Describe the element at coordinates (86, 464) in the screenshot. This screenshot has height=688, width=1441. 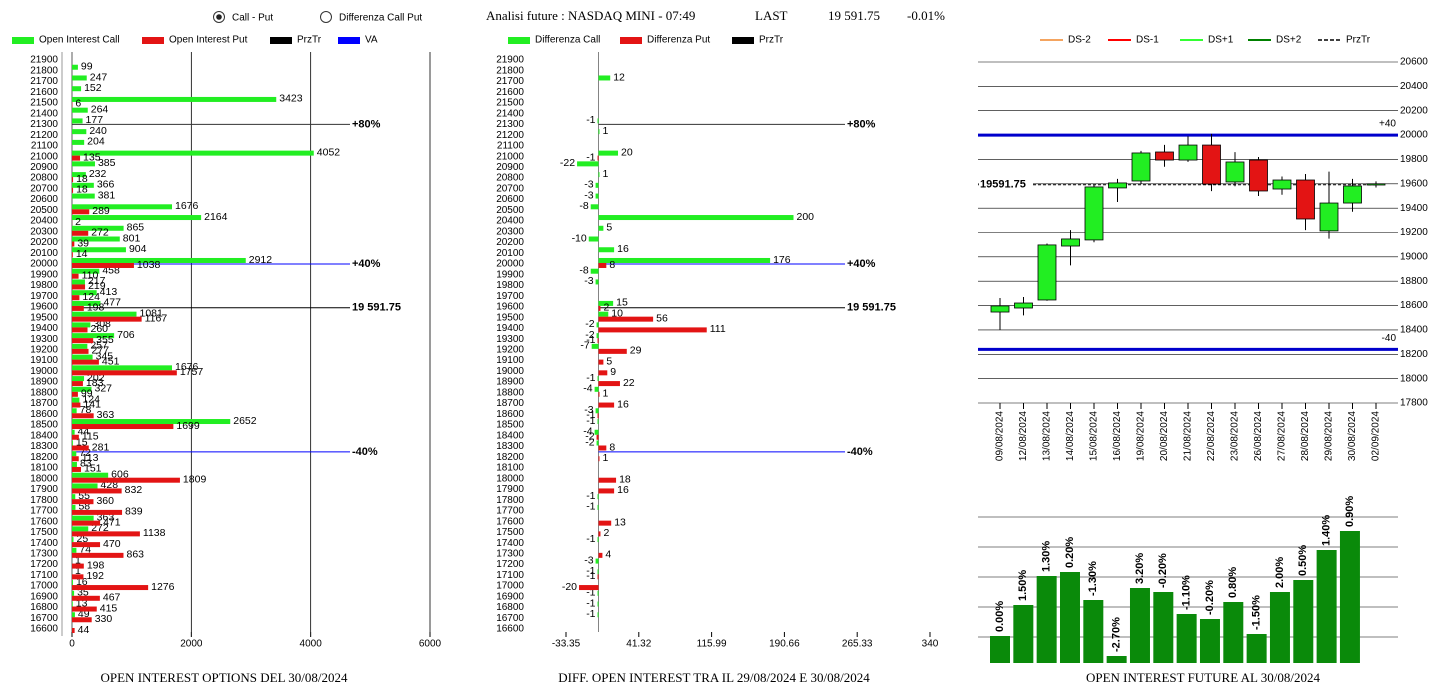
I see `data-label: 83` at that location.